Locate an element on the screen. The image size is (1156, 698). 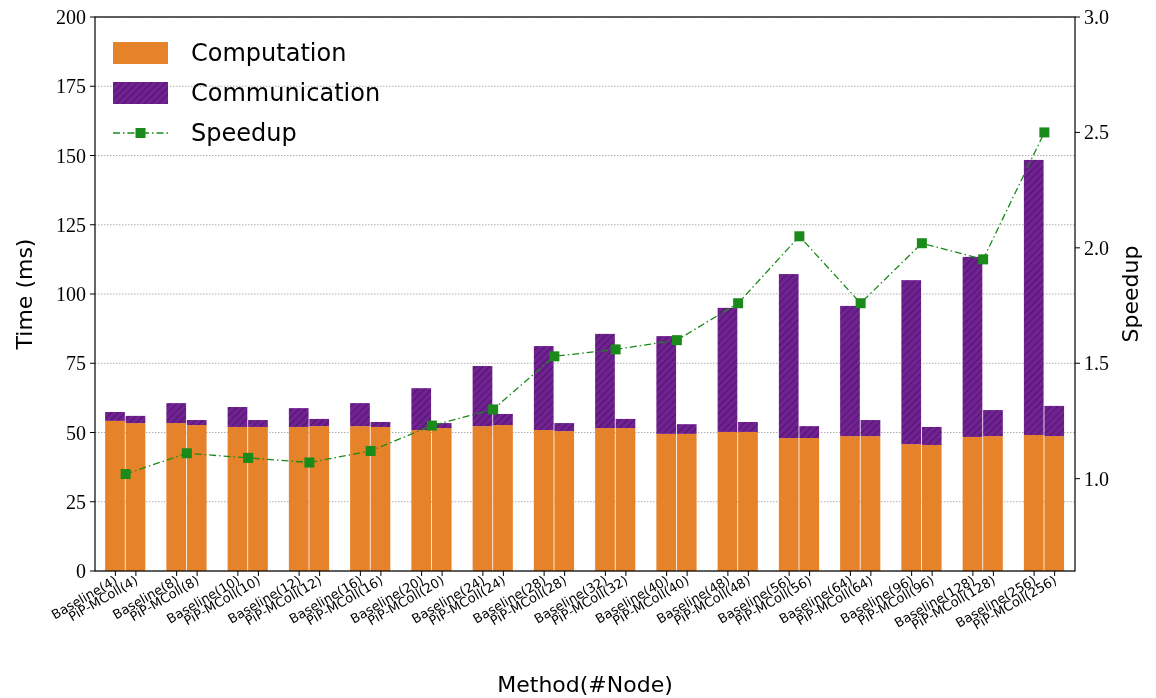
y-tick-label: 125 is located at coordinates (71, 224).